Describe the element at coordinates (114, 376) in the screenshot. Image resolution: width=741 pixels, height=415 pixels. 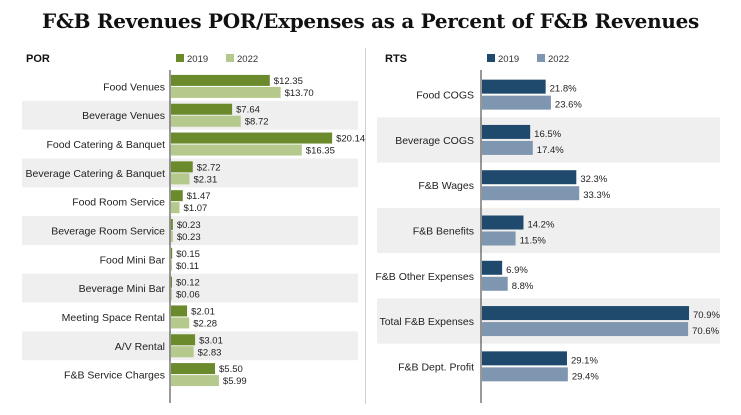
I see `por-category-label: F&B Service Charges` at that location.